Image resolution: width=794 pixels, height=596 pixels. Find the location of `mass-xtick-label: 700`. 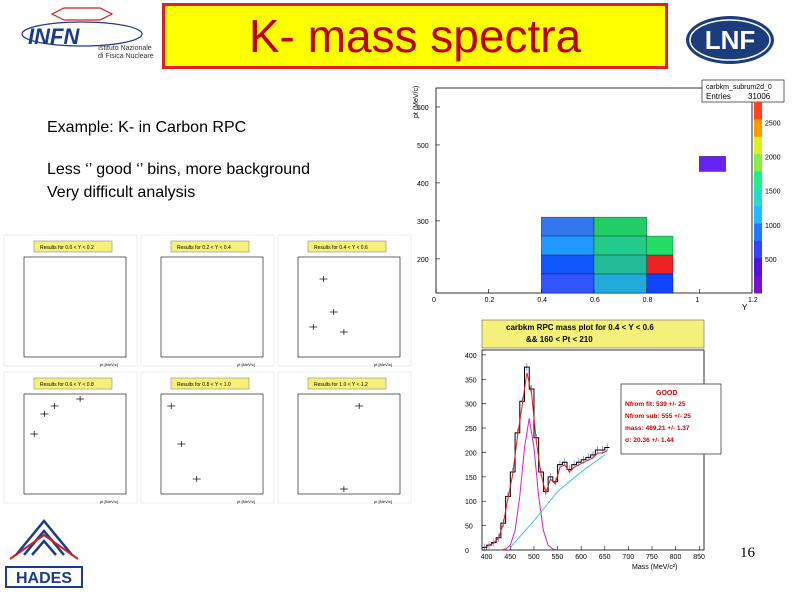

mass-xtick-label: 700 is located at coordinates (628, 557).